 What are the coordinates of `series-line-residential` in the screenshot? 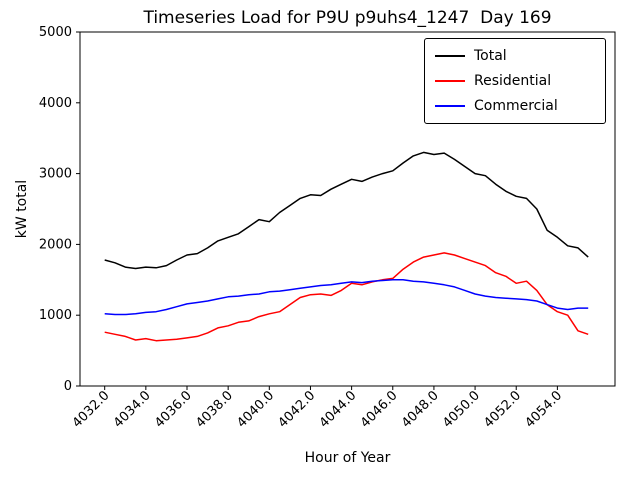 It's located at (346, 297).